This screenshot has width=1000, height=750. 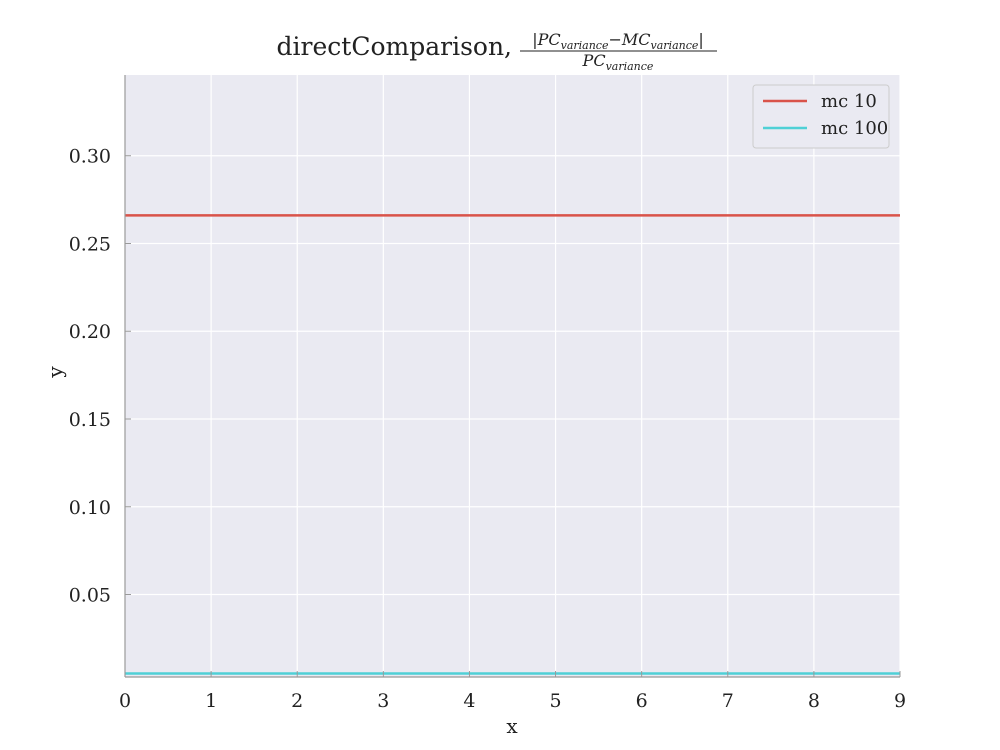 I want to click on title-num-close: |, so click(x=700, y=39).